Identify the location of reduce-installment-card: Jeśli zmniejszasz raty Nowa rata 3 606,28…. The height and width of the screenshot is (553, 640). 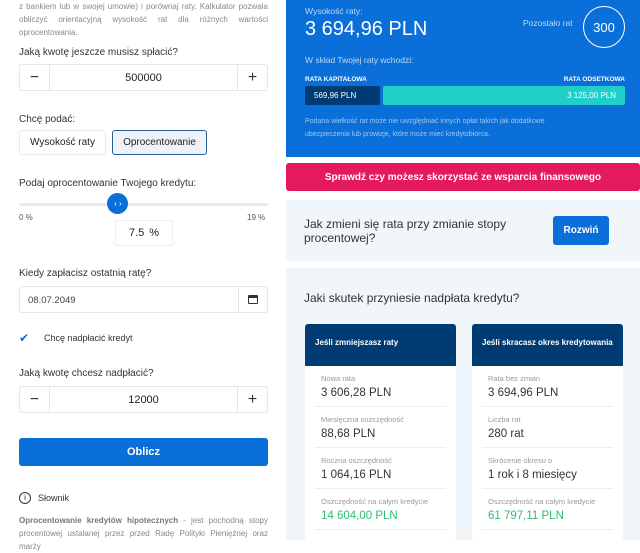
(380, 432).